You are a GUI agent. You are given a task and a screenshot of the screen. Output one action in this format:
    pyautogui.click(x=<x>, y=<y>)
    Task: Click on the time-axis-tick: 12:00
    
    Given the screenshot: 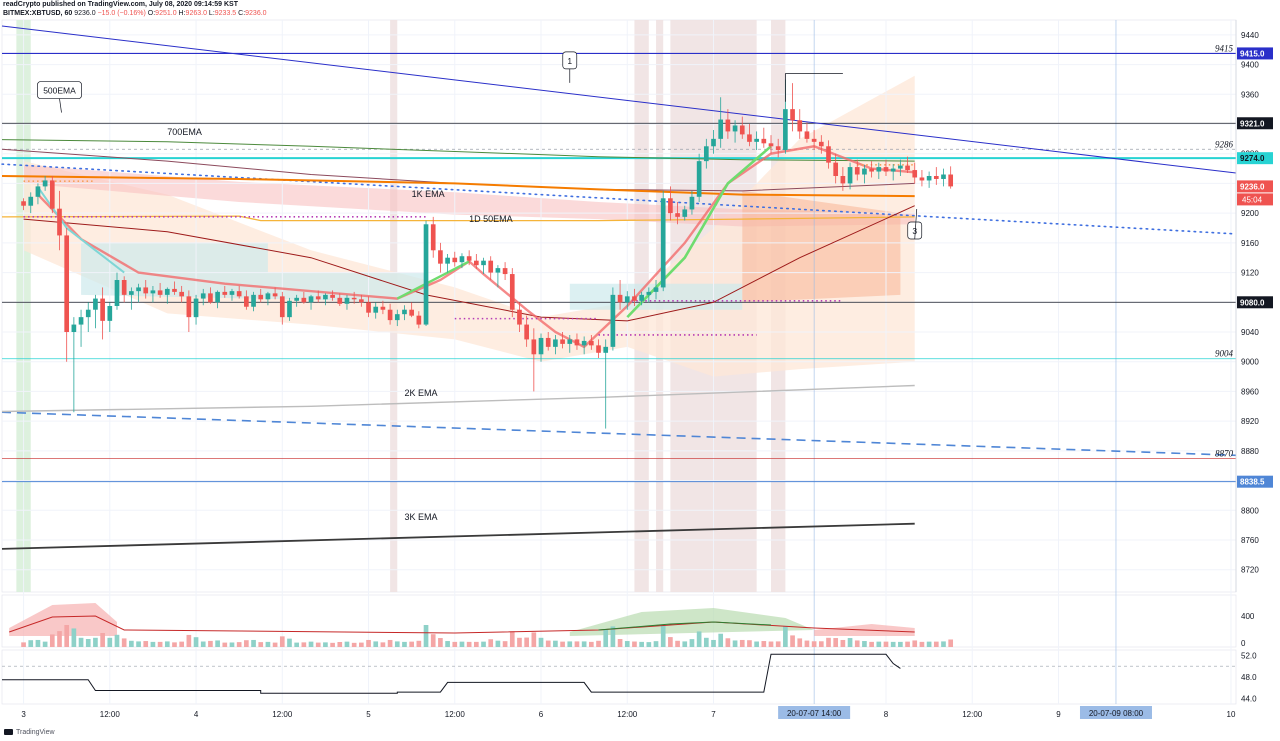 What is the action you would take?
    pyautogui.click(x=627, y=714)
    